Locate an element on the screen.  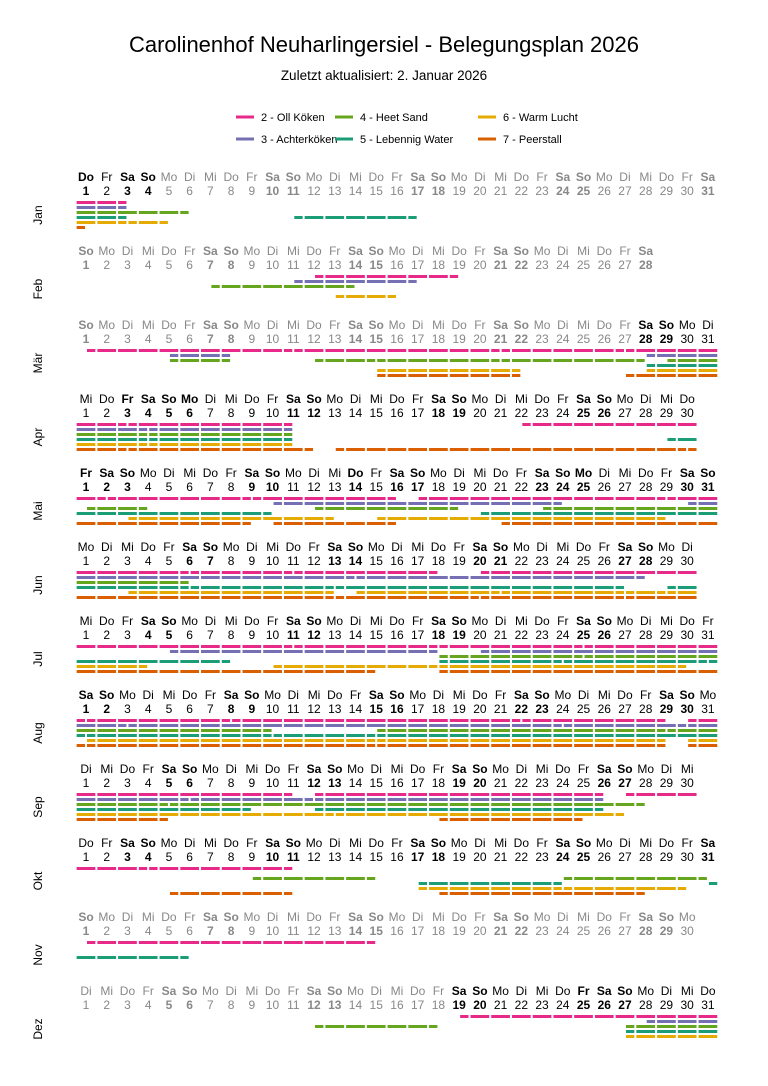
day-number-label: 2 is located at coordinates (106, 709).